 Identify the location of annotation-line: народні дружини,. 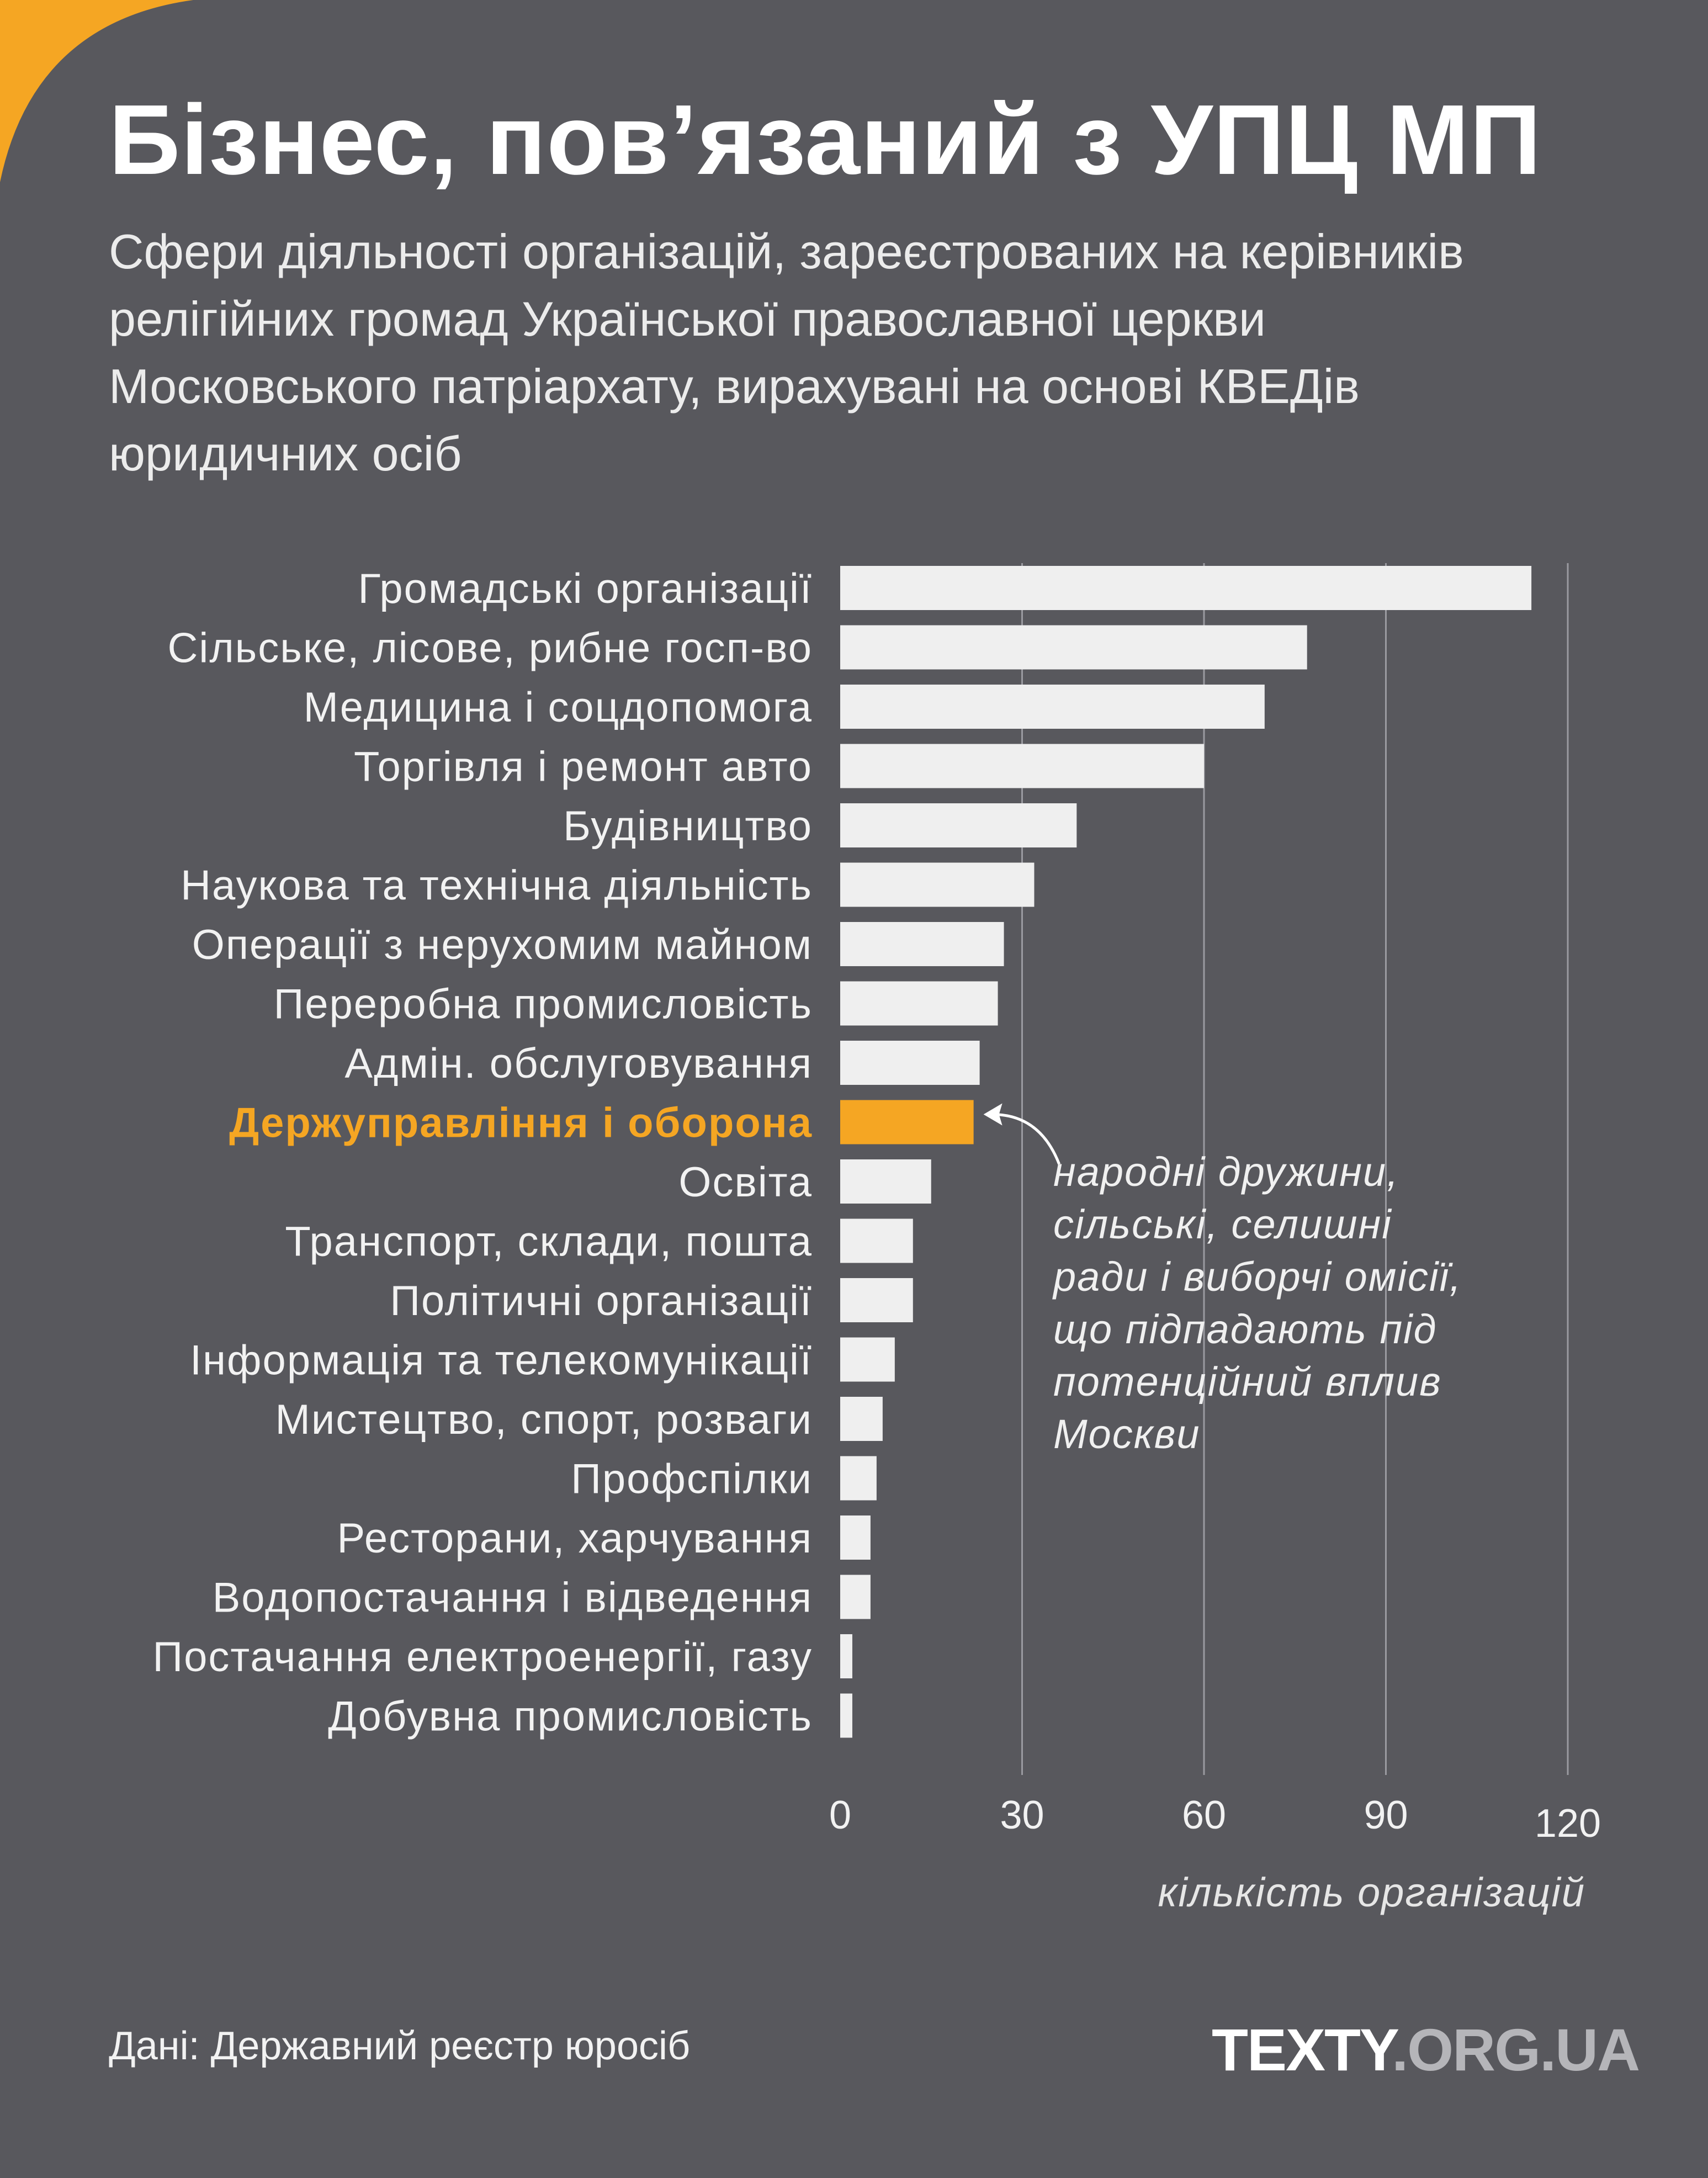
(1226, 1172).